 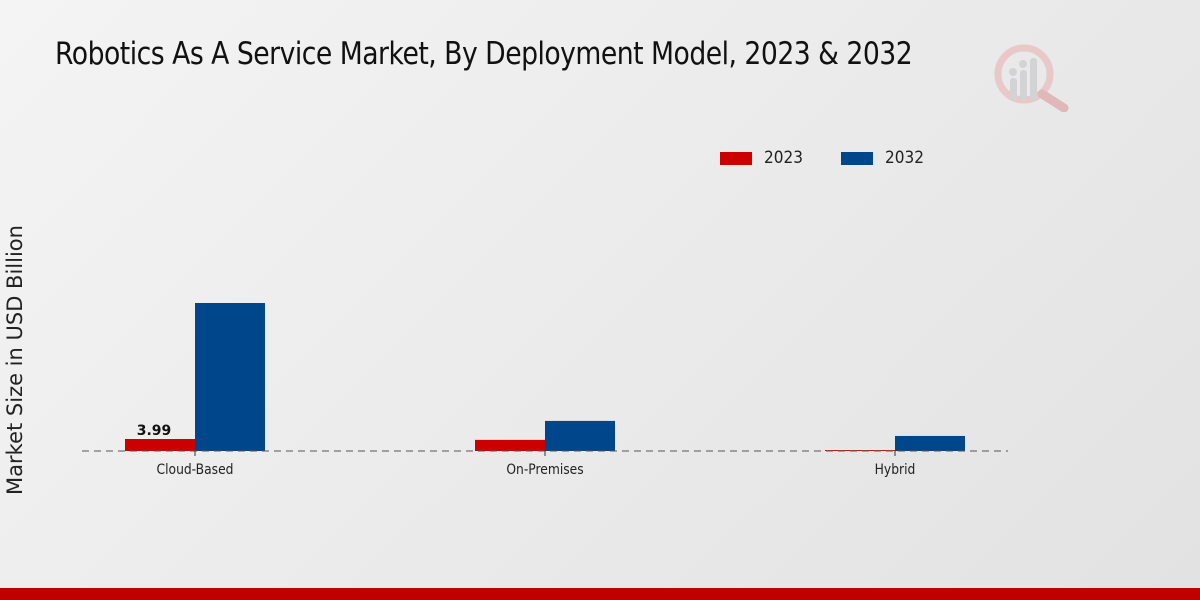 What do you see at coordinates (736, 158) in the screenshot?
I see `legend-swatch-2023` at bounding box center [736, 158].